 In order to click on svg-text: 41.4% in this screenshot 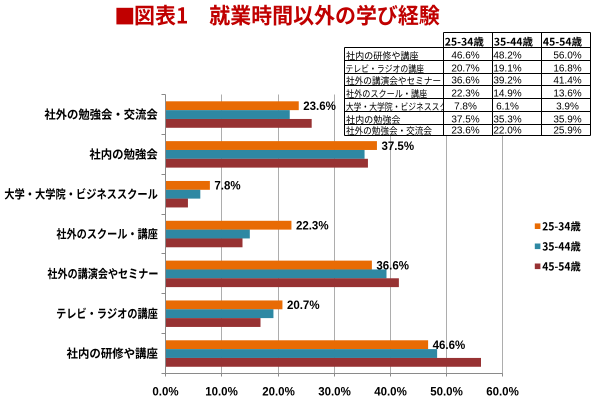, I will do `click(567, 81)`.